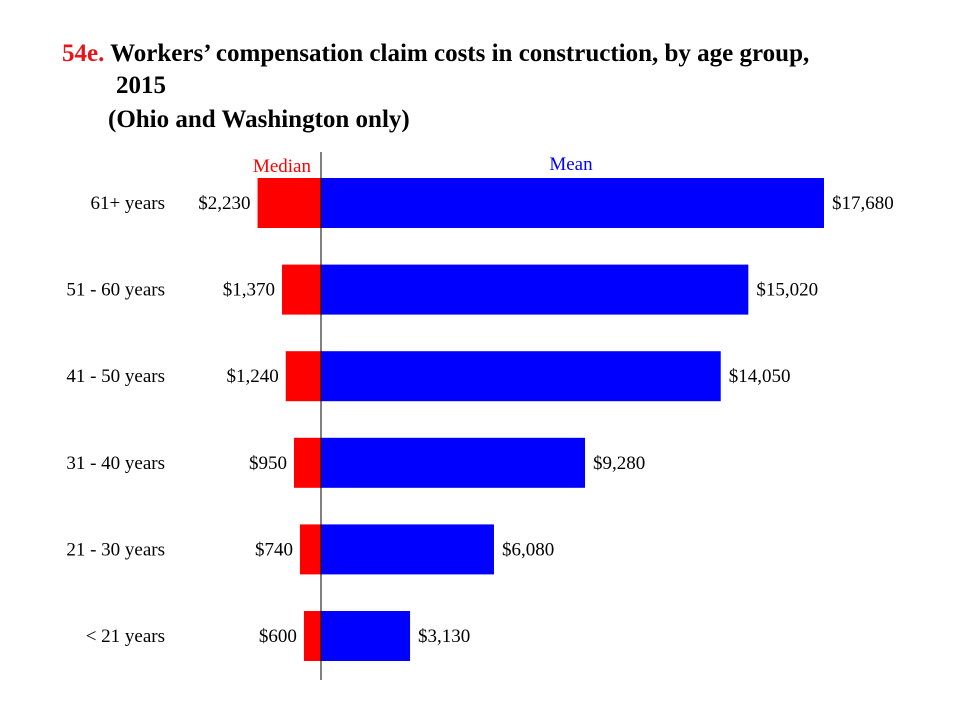  What do you see at coordinates (444, 636) in the screenshot?
I see `mean-value-label: $3,130` at bounding box center [444, 636].